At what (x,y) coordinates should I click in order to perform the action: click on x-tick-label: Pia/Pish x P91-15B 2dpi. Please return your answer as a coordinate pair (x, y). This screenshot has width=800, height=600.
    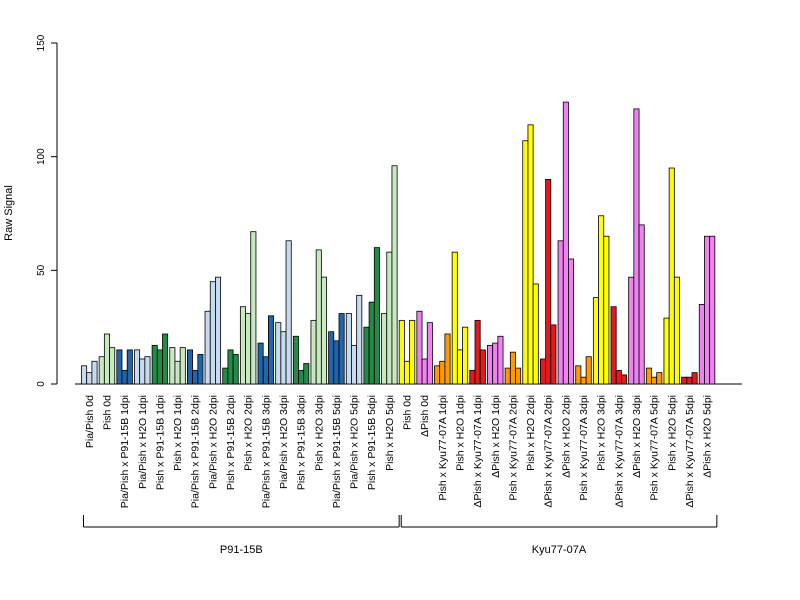
    Looking at the image, I should click on (196, 451).